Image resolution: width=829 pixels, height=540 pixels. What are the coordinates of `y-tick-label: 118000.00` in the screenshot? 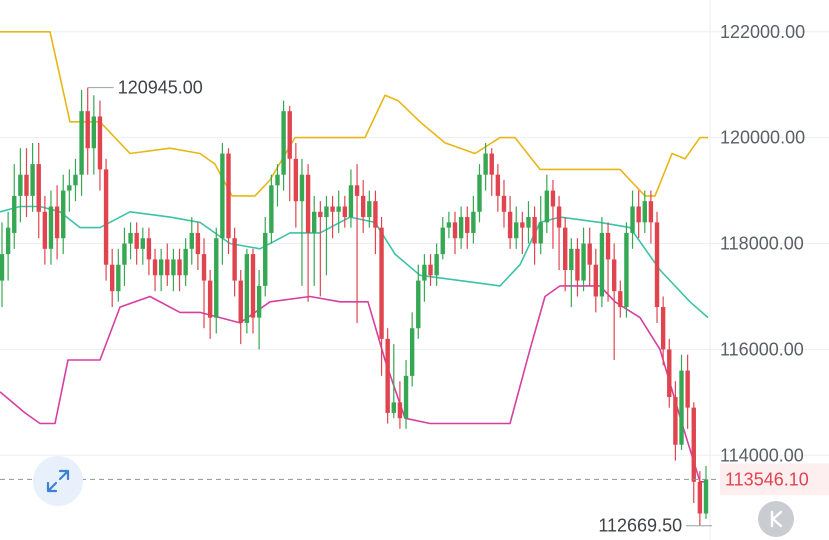 It's located at (762, 244).